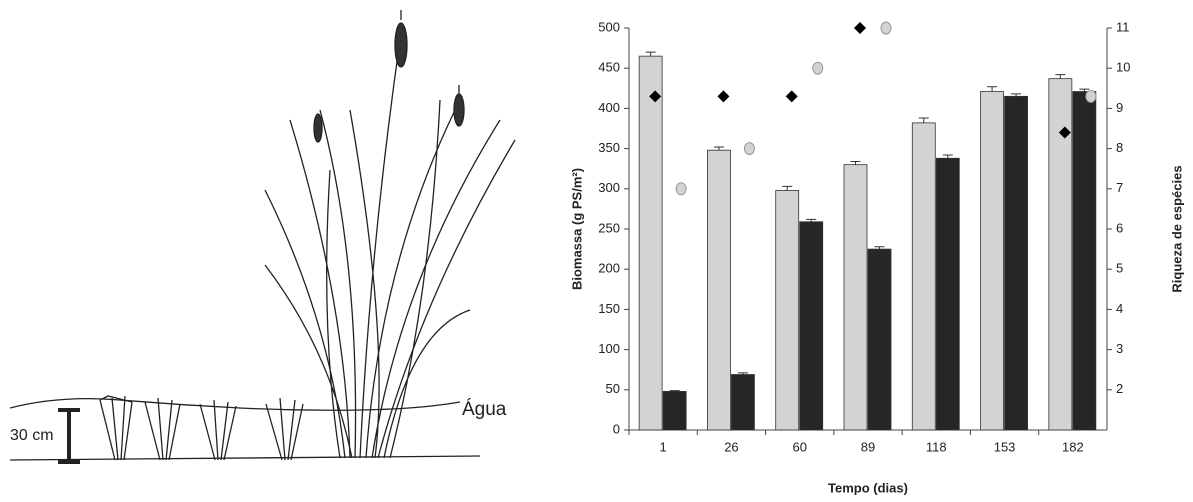  What do you see at coordinates (1119, 308) in the screenshot?
I see `y2-tick-label: 4` at bounding box center [1119, 308].